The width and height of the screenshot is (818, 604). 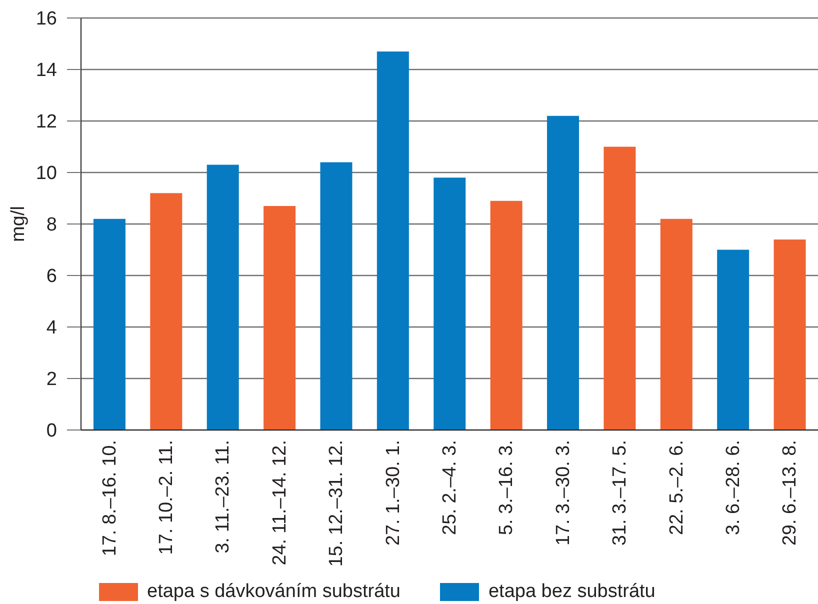 What do you see at coordinates (46, 173) in the screenshot?
I see `y-tick-label: 10` at bounding box center [46, 173].